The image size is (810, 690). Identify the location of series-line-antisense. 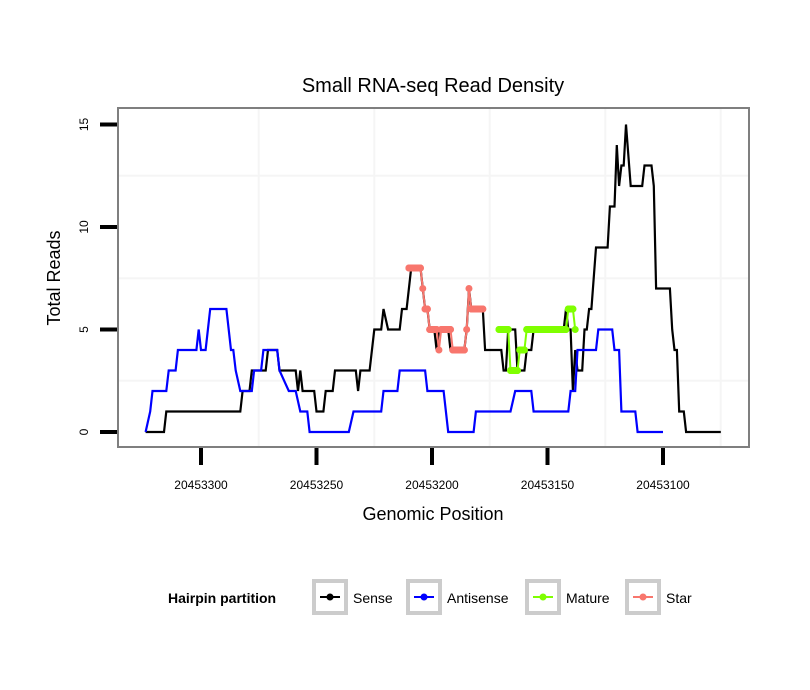
(403, 370).